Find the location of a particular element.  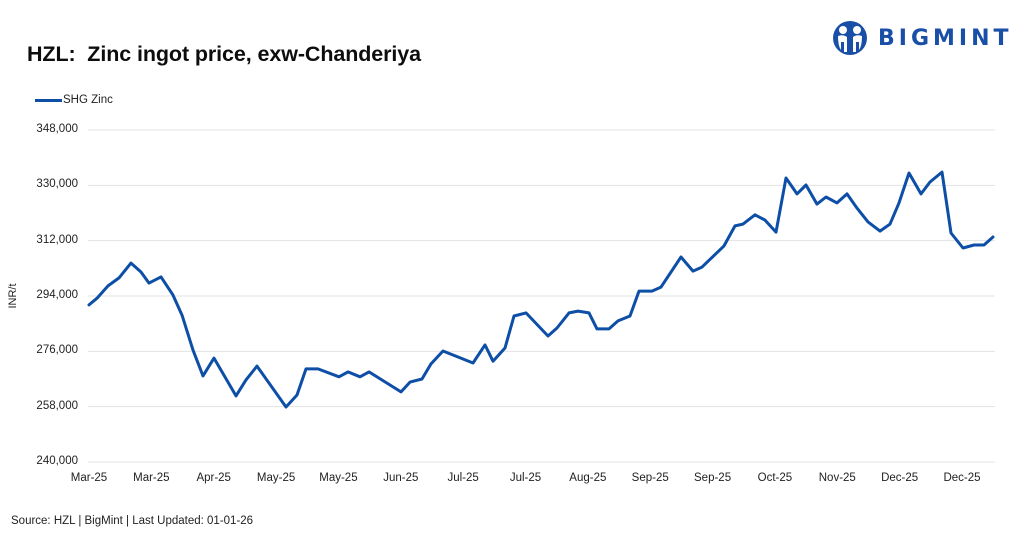

x-tick-label: Nov-25 is located at coordinates (837, 478).